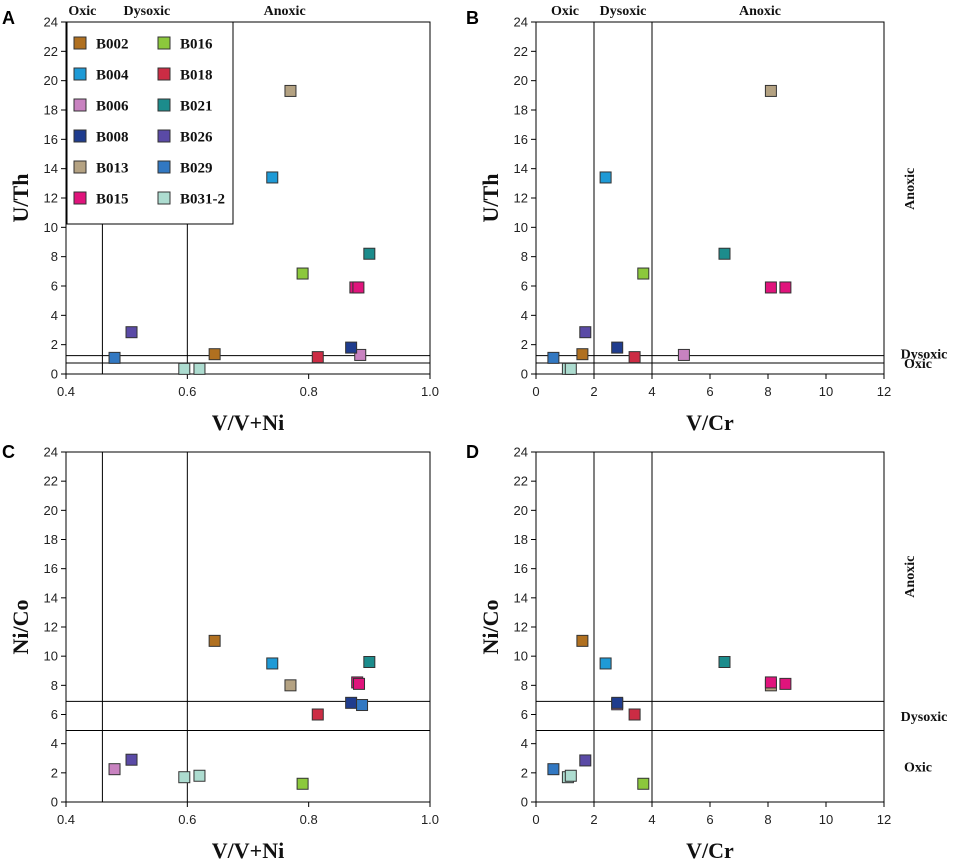  I want to click on y-tick-label: 6, so click(524, 714).